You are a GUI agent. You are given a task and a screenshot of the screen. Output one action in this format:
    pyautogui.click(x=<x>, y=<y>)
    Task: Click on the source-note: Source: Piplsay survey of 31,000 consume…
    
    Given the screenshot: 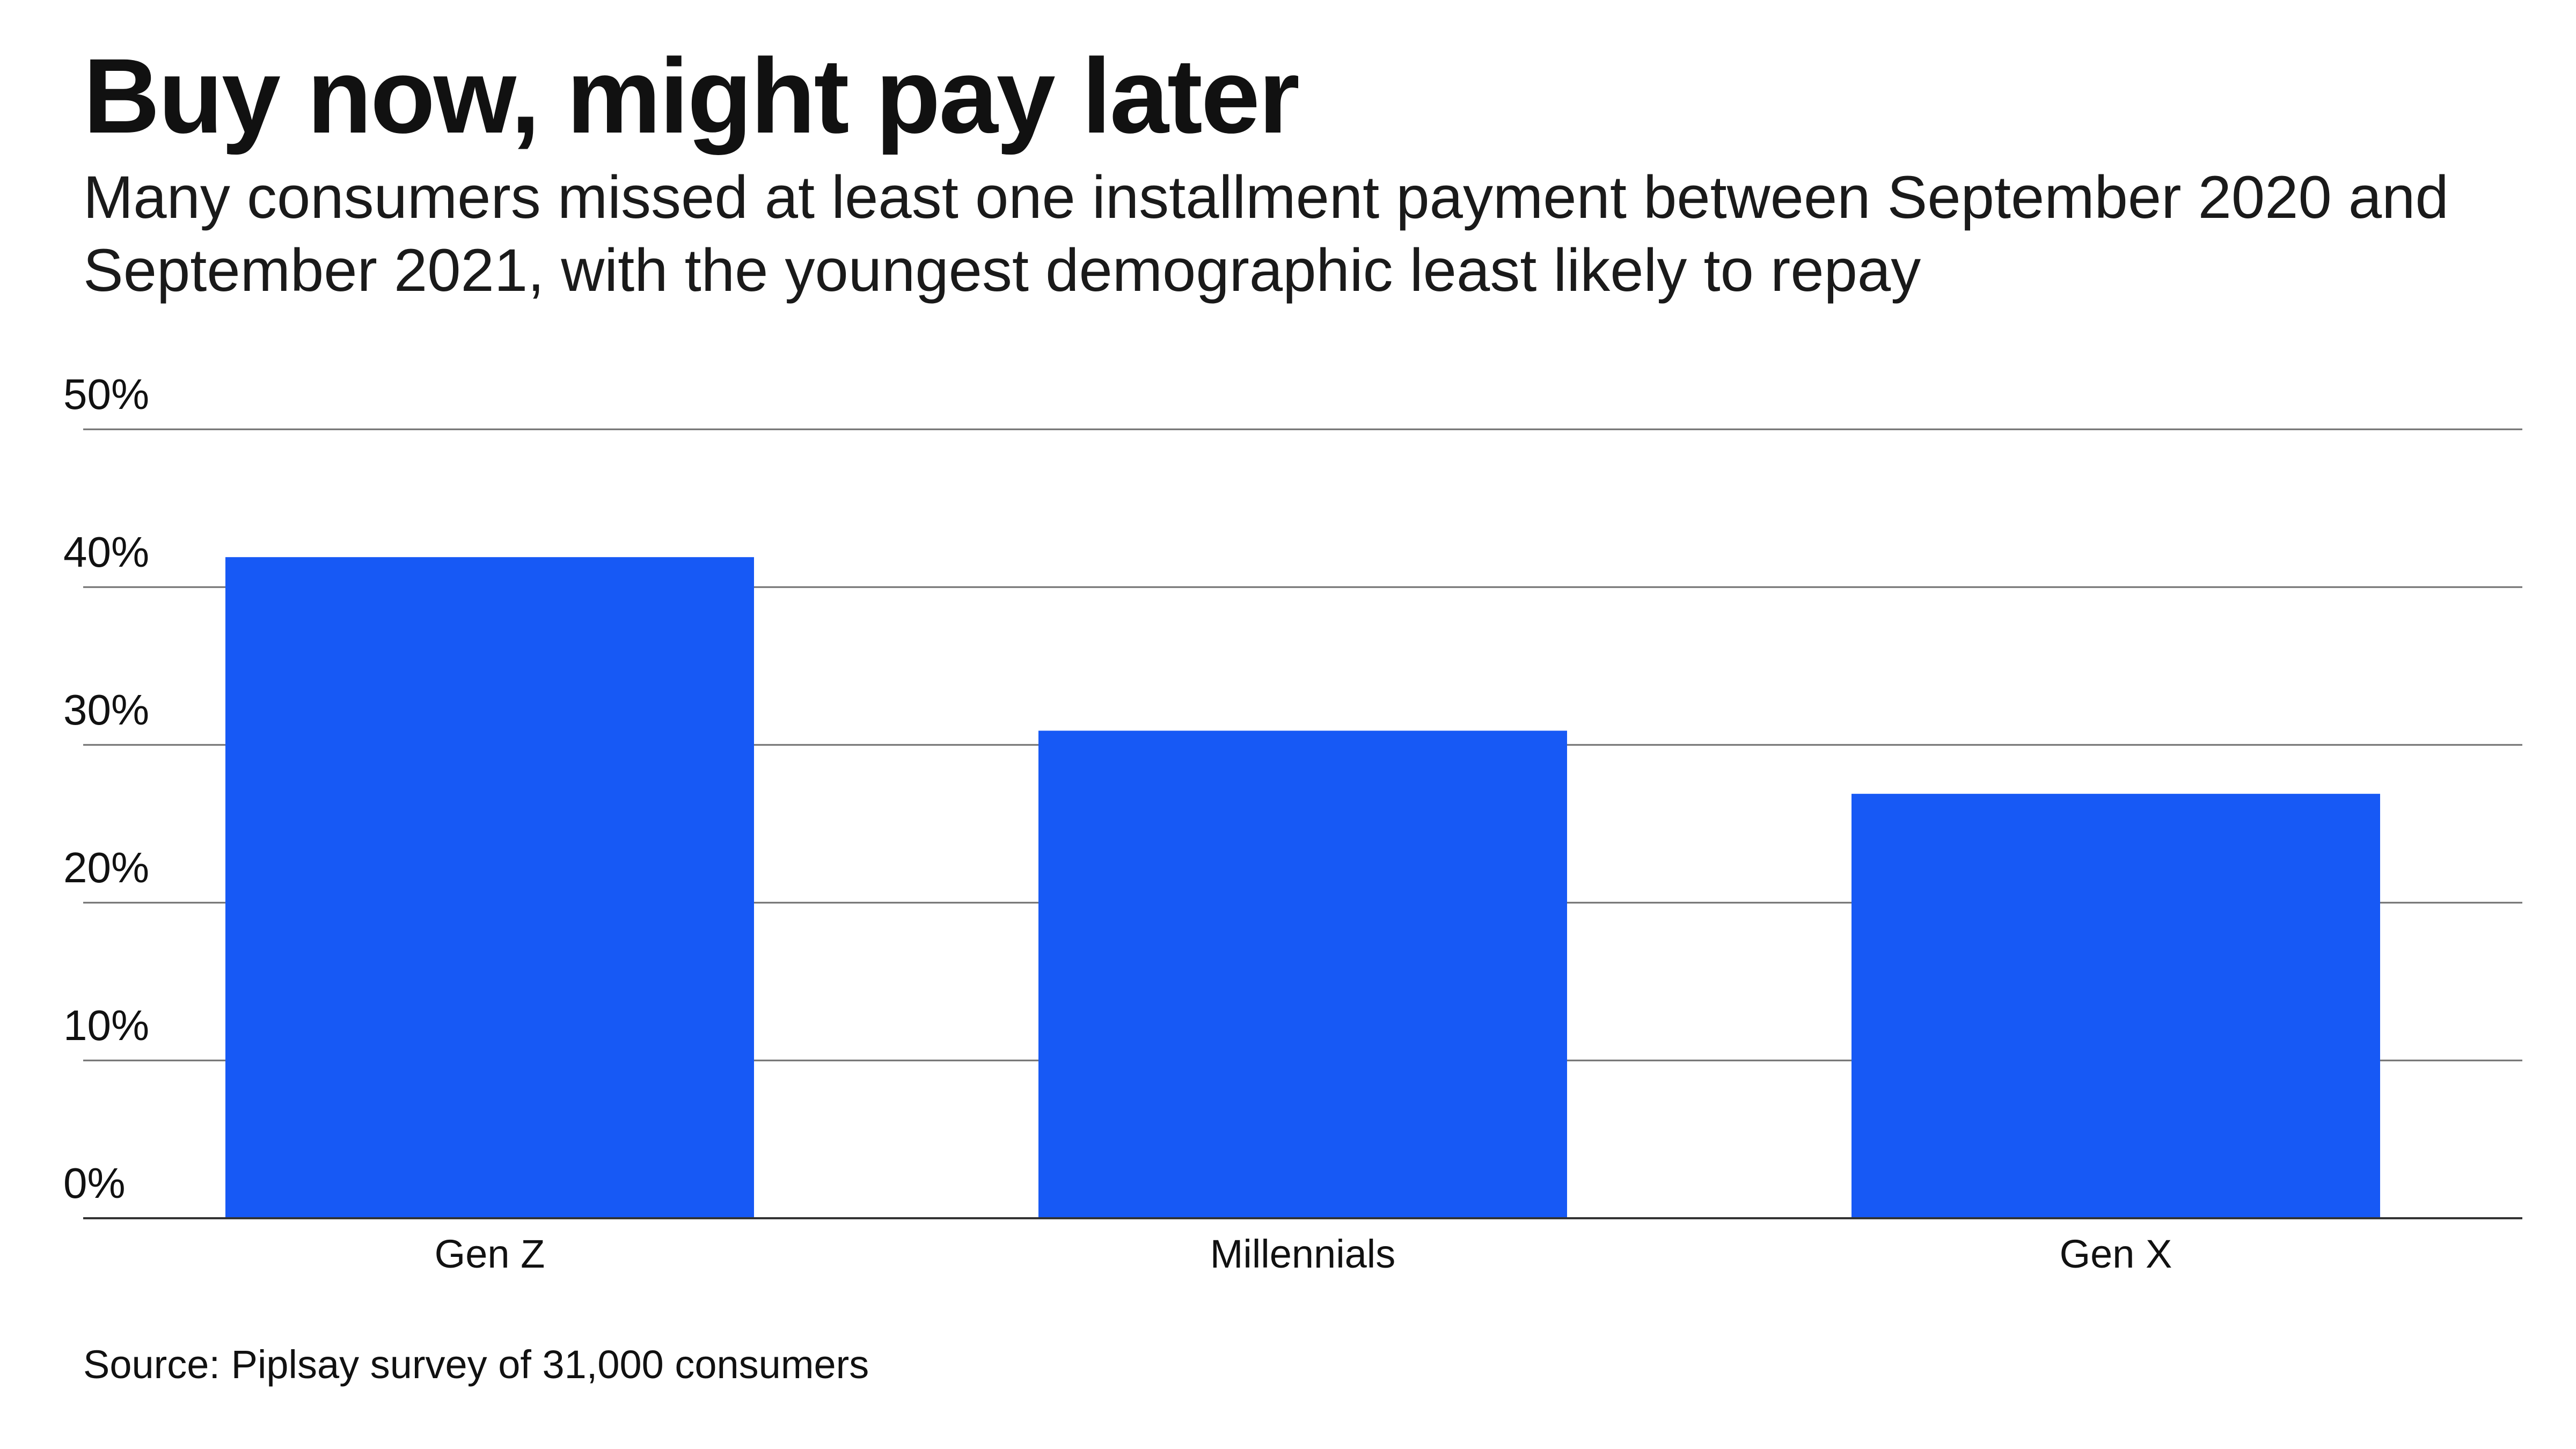 What is the action you would take?
    pyautogui.click(x=476, y=1364)
    